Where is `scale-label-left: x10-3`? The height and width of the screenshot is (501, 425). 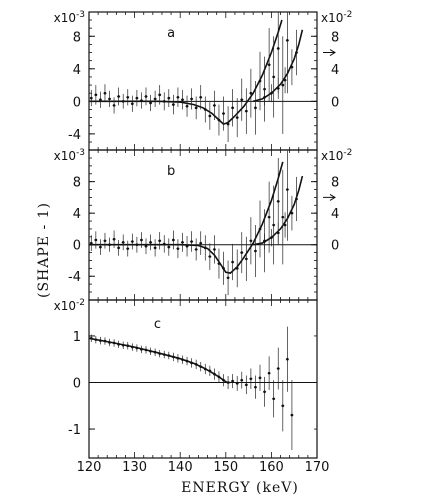
scale-label-left: x10-3 is located at coordinates (69, 17).